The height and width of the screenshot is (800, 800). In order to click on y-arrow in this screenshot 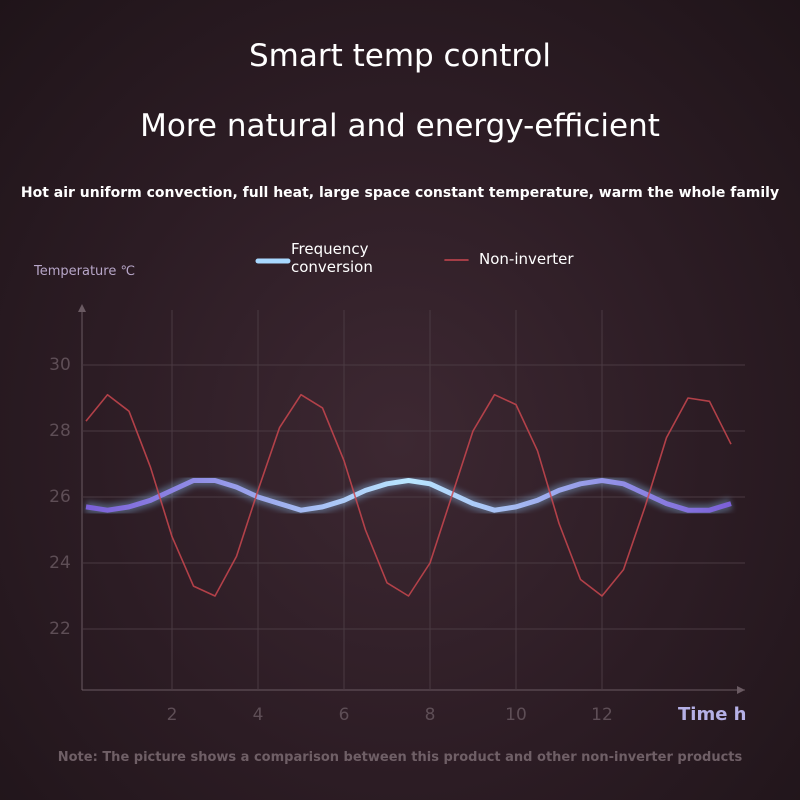, I will do `click(82, 308)`.